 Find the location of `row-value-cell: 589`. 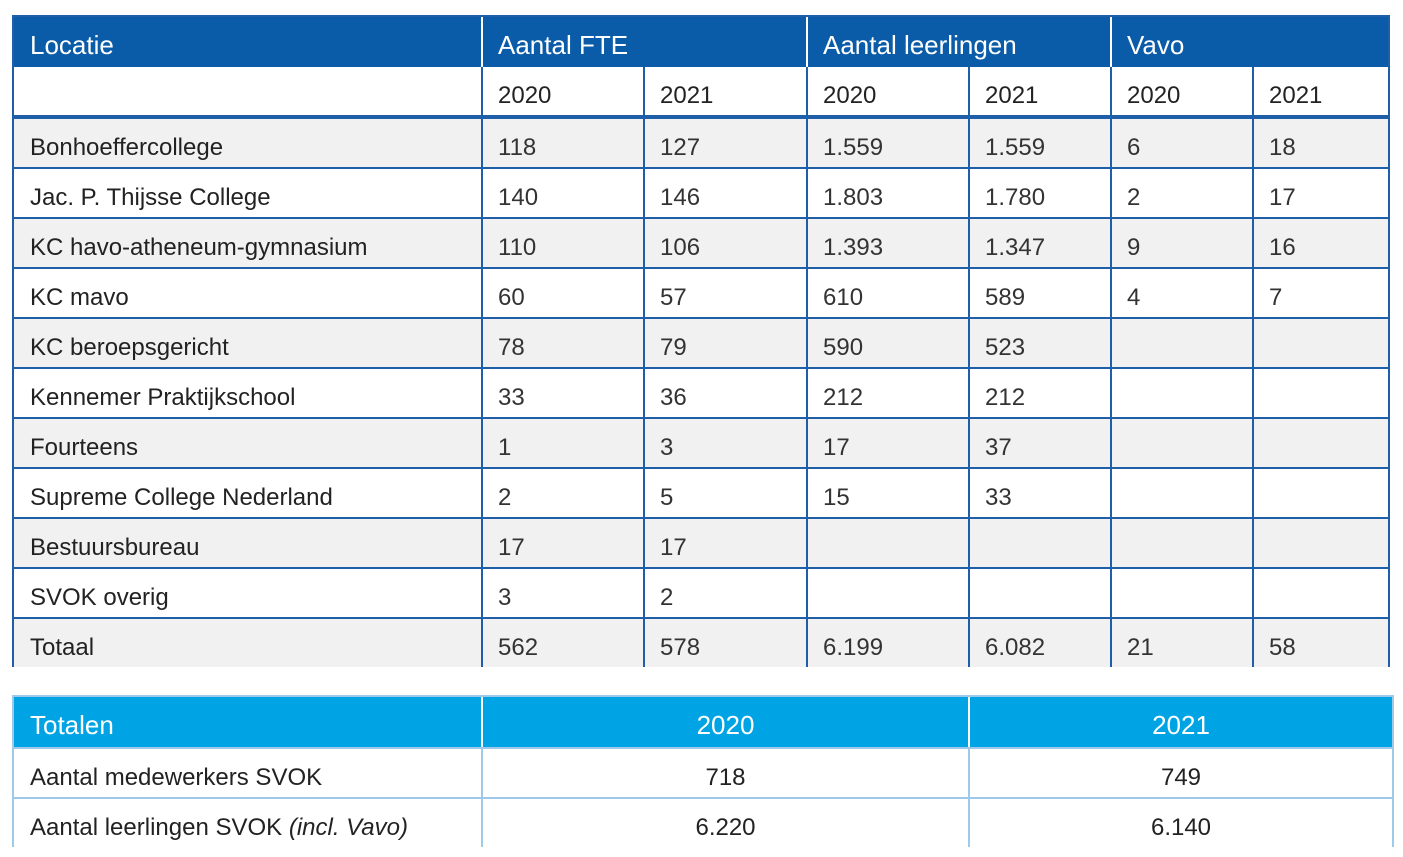

row-value-cell: 589 is located at coordinates (1039, 293).